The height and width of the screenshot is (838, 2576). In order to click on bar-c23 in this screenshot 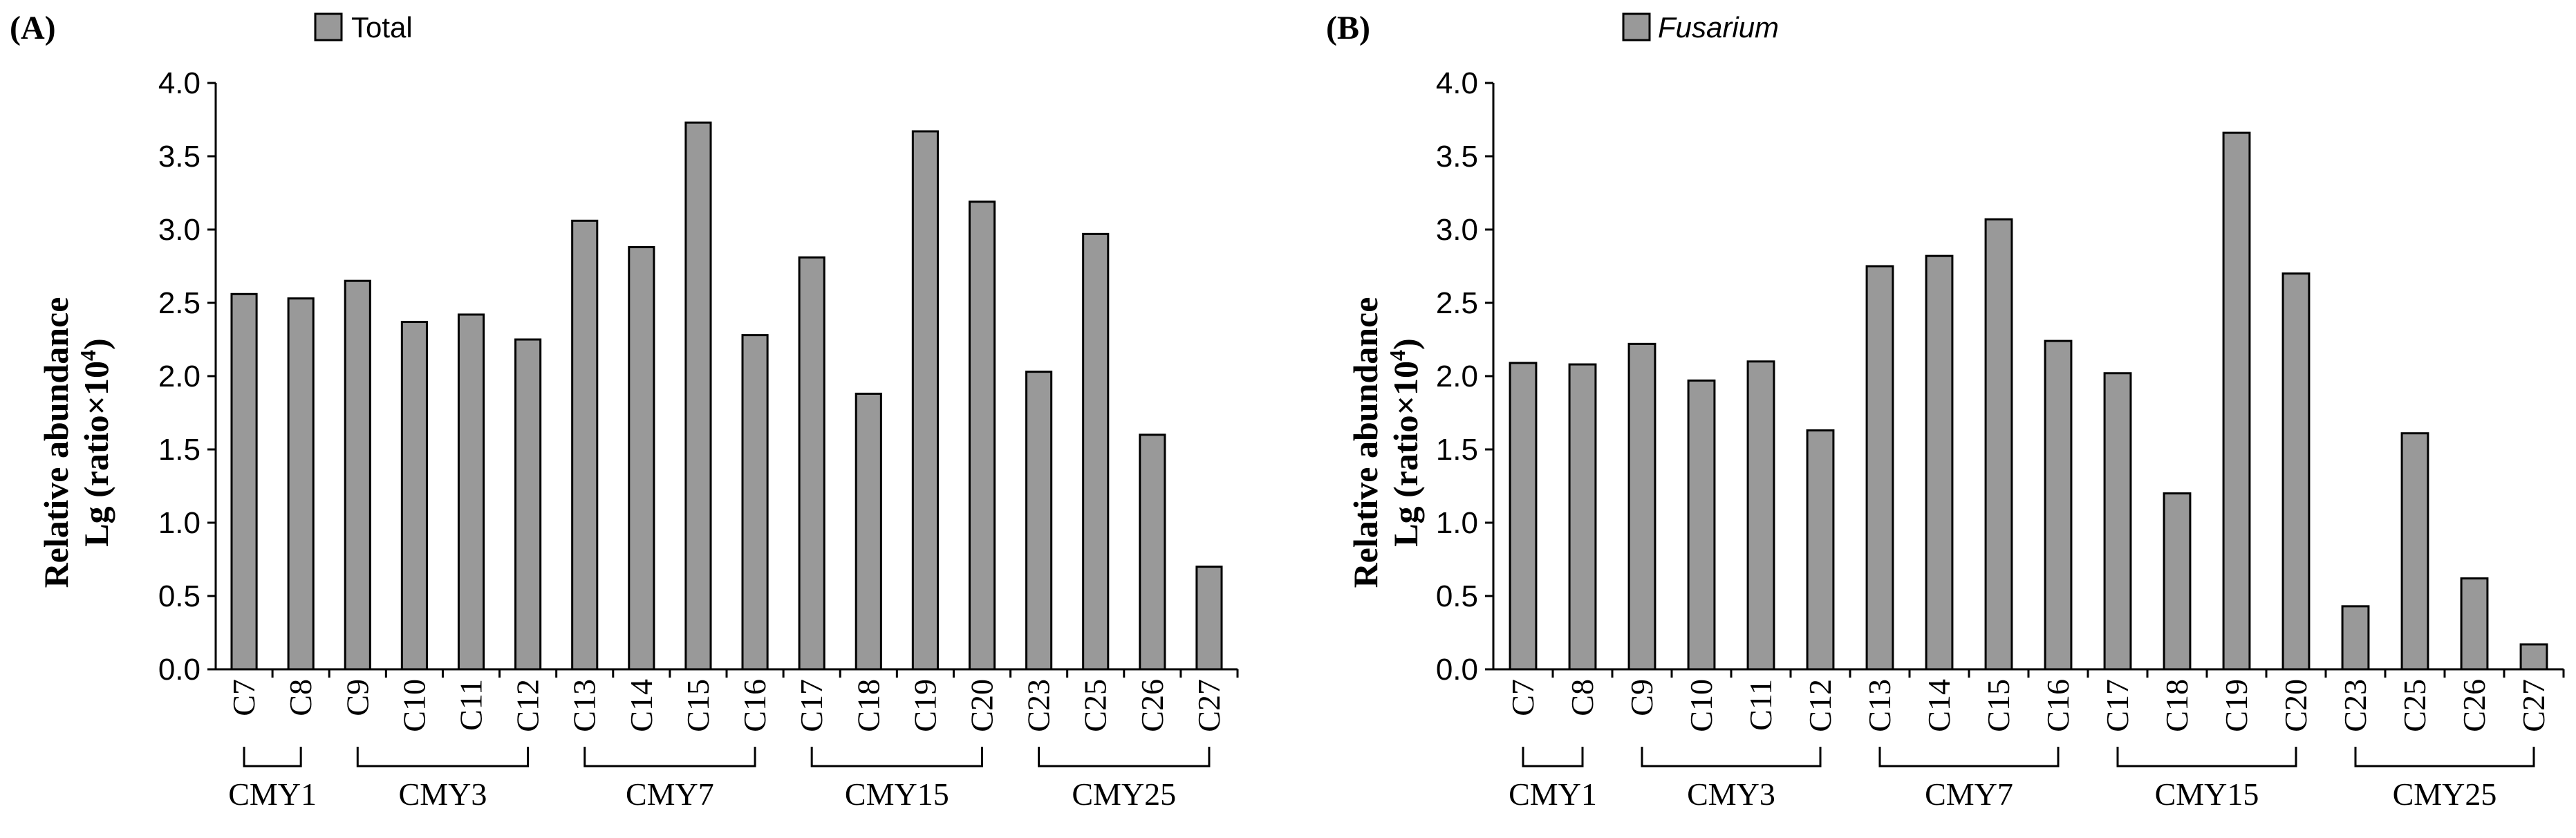, I will do `click(1039, 521)`.